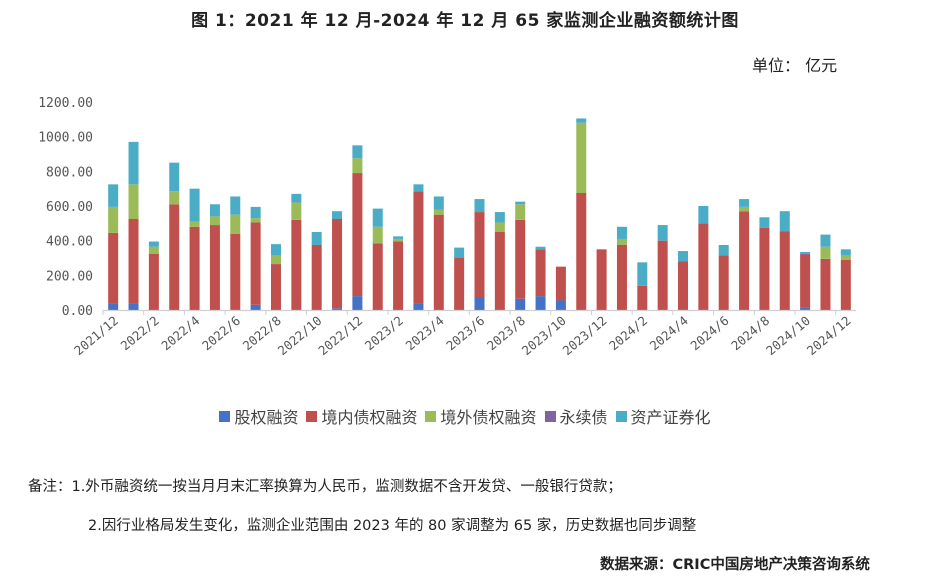 This screenshot has width=930, height=585. Describe the element at coordinates (583, 417) in the screenshot. I see `legend-label: 永续债` at that location.